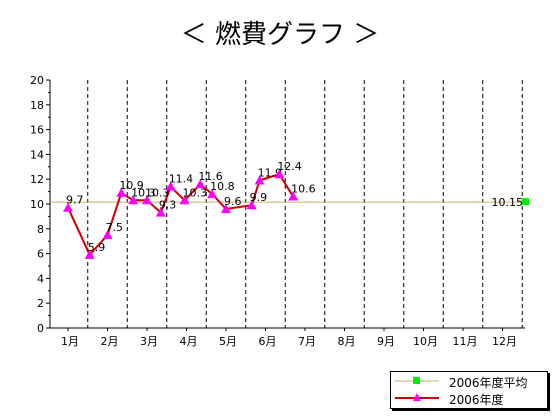 The image size is (560, 420). What do you see at coordinates (37, 179) in the screenshot?
I see `y-tick-label: 12` at bounding box center [37, 179].